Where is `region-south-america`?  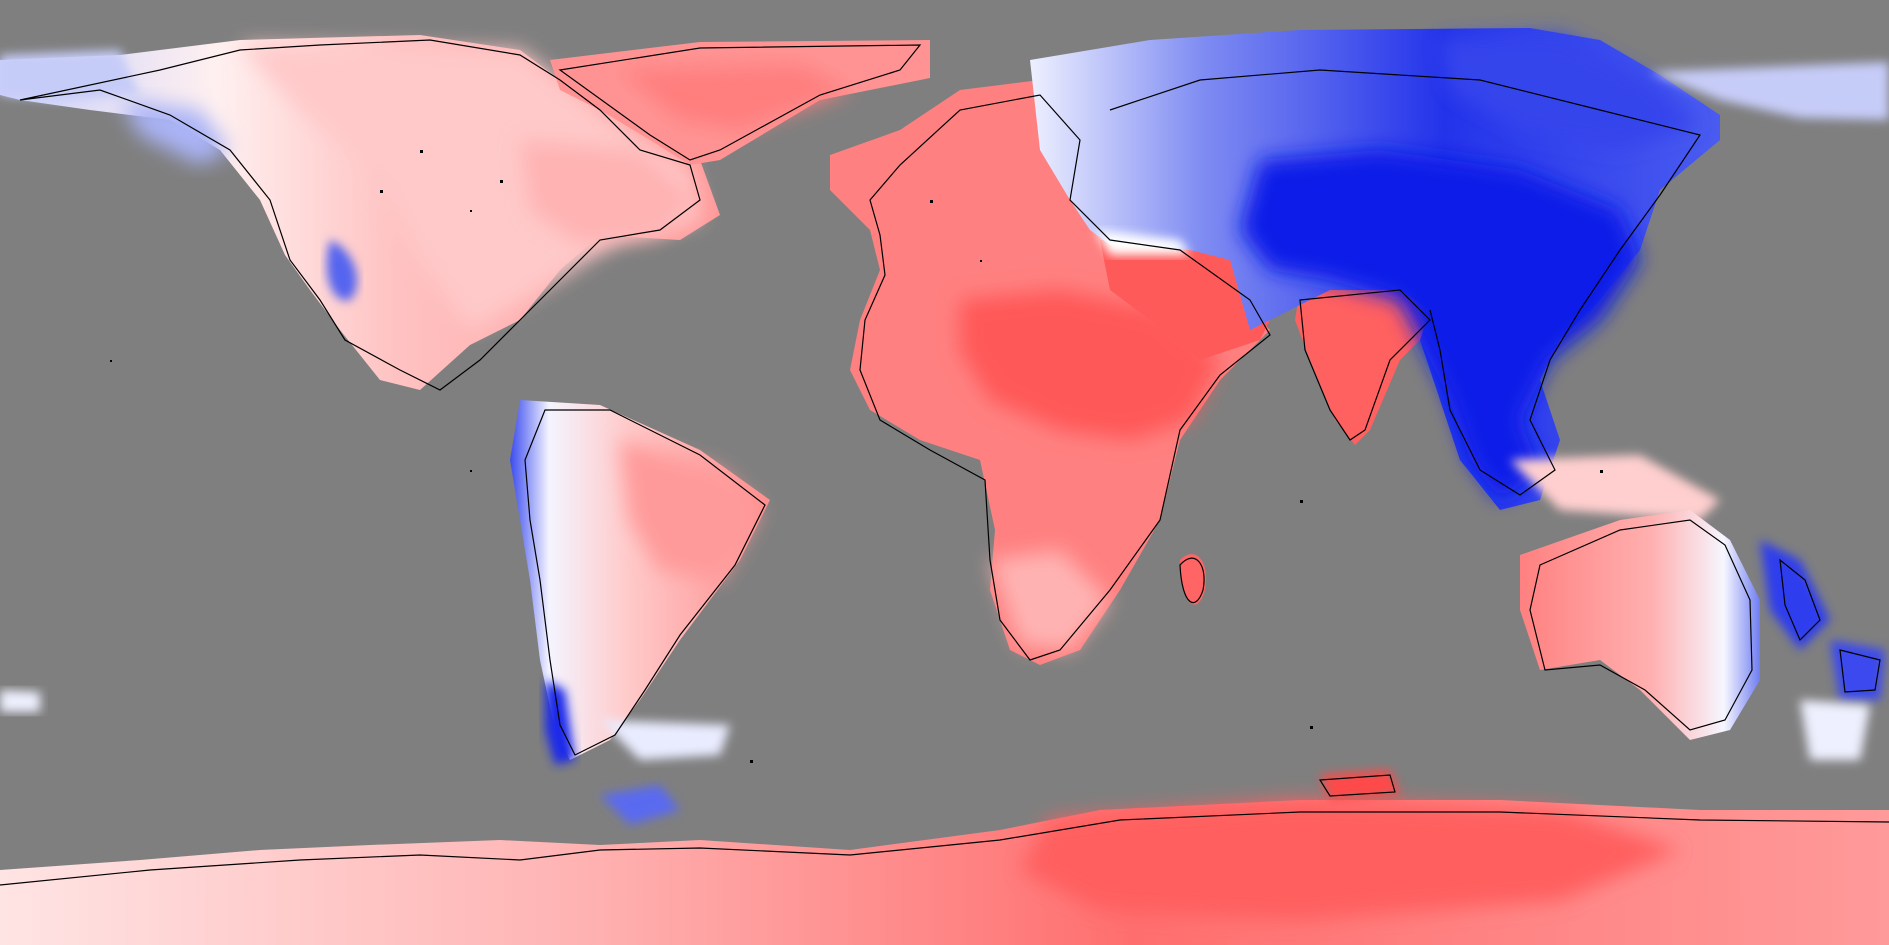 region-south-america is located at coordinates (640, 582).